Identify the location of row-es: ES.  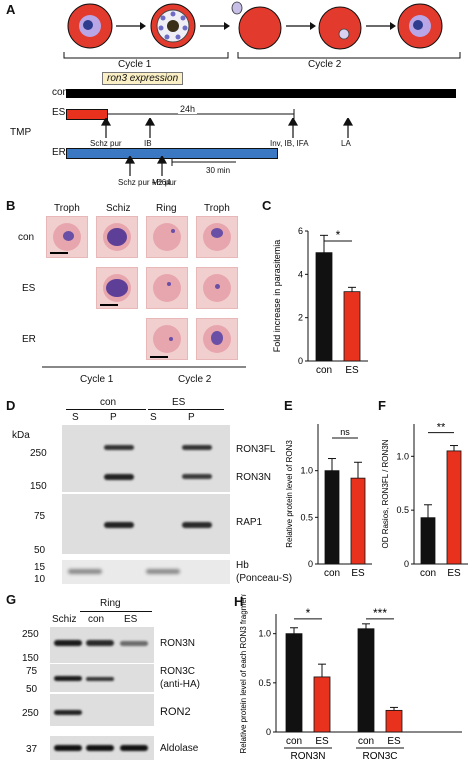
(29, 288).